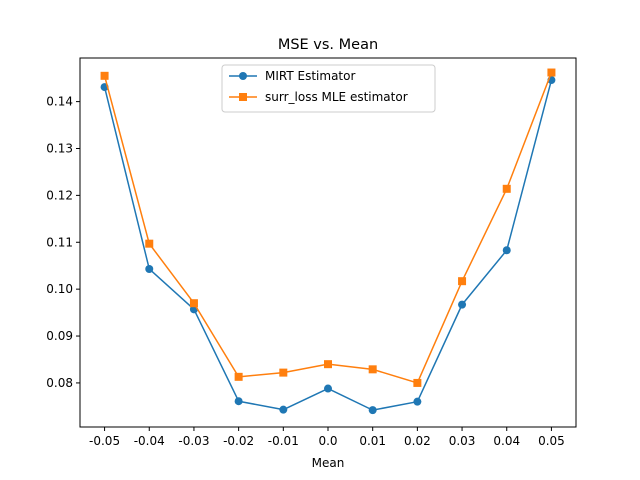  I want to click on x-tick-label: -0.03, so click(193, 441).